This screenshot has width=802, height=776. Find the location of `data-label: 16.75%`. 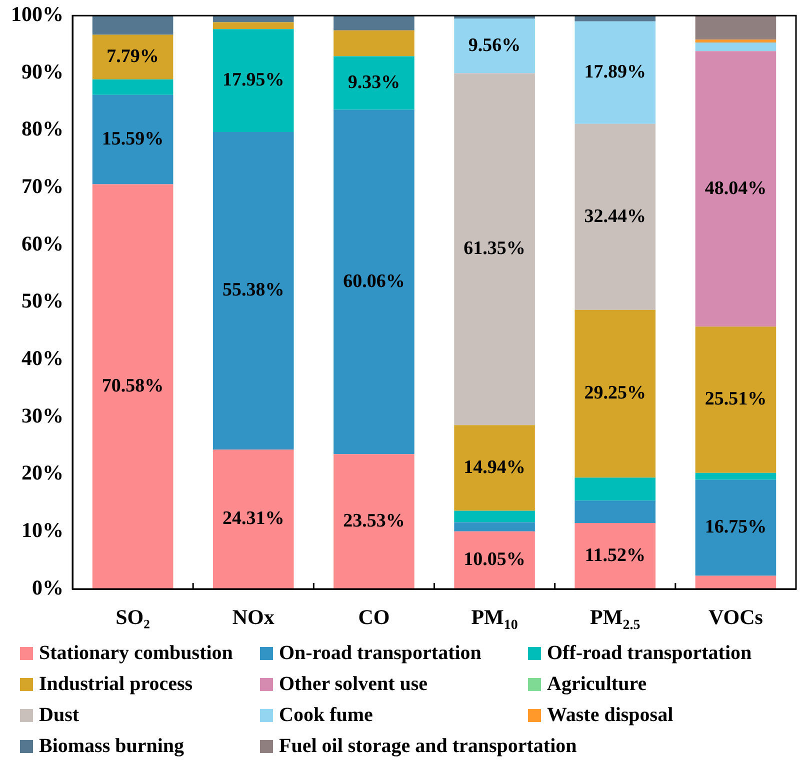

data-label: 16.75% is located at coordinates (735, 527).